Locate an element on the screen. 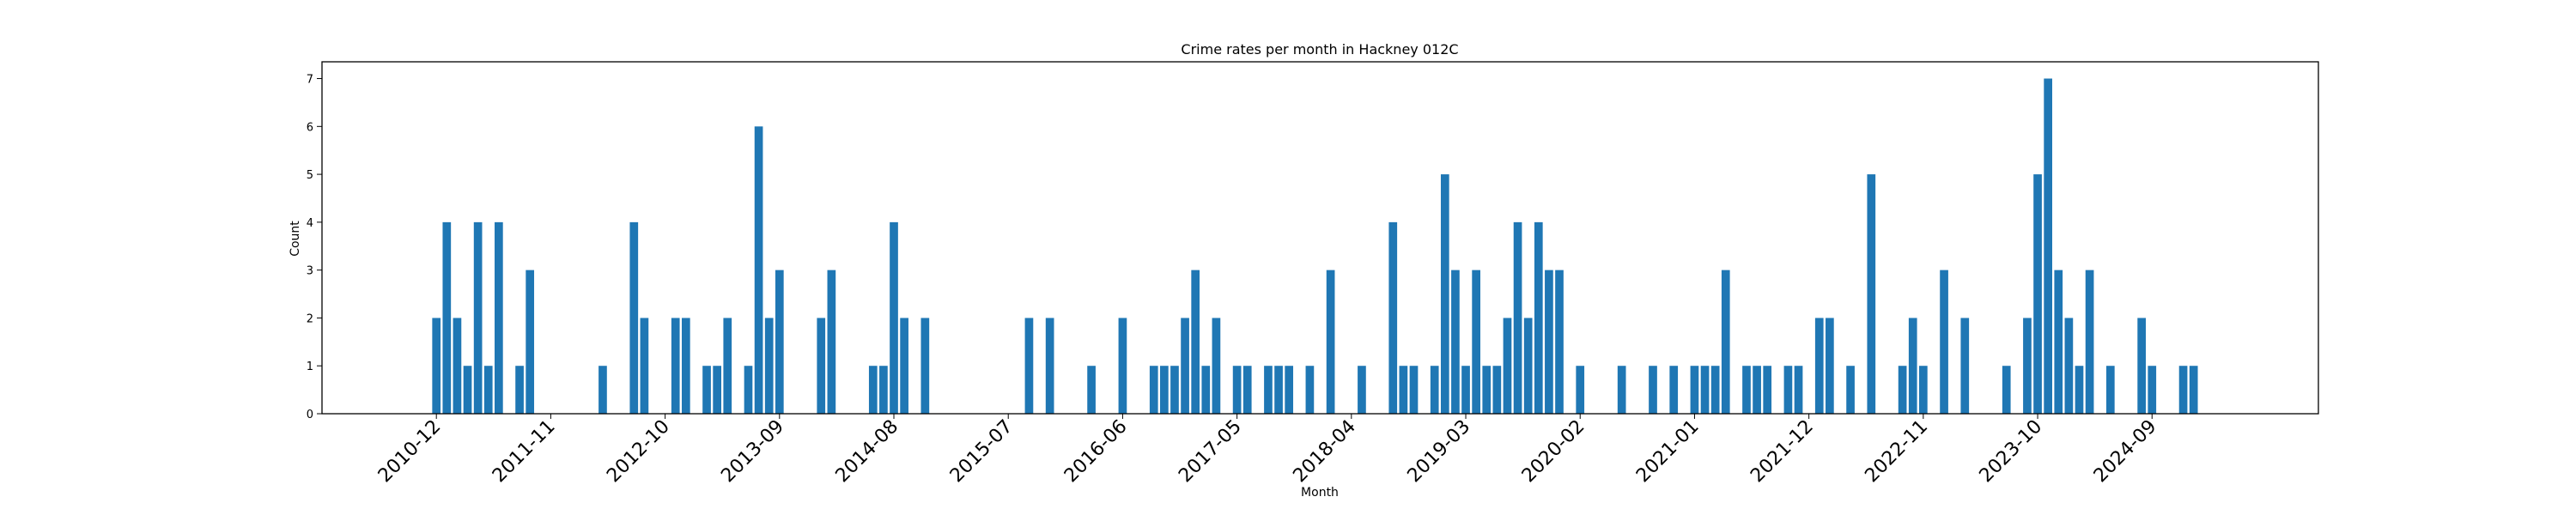 The image size is (2576, 515). y-tick-label: 5 is located at coordinates (310, 175).